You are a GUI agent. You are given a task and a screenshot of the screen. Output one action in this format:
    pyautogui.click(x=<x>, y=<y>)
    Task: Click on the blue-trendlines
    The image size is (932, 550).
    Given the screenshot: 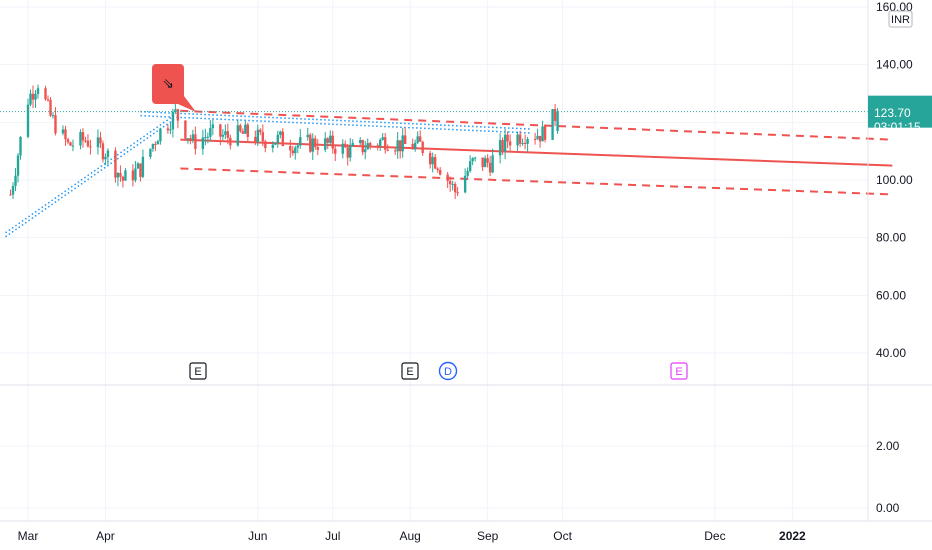 What is the action you would take?
    pyautogui.click(x=268, y=174)
    